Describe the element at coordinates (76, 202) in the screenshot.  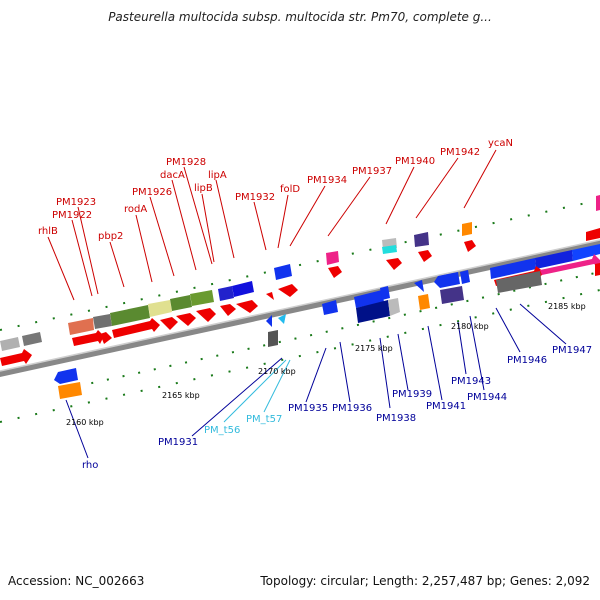
I see `gene-label-PM1923: PM1923` at that location.